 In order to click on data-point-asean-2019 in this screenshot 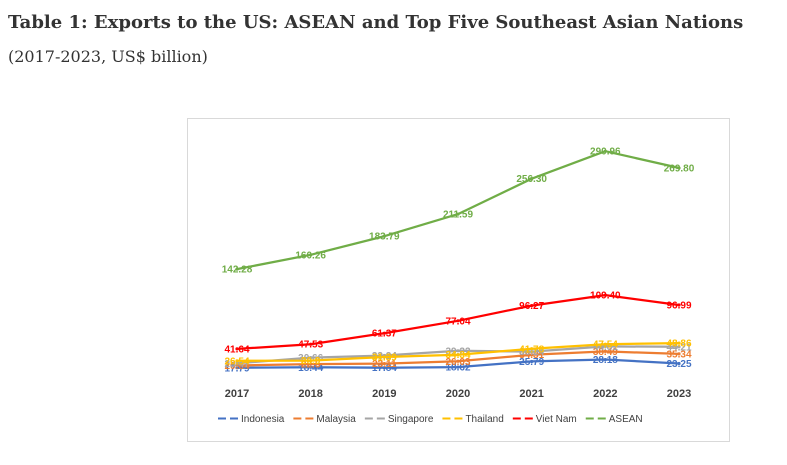, I will do `click(384, 236)`.